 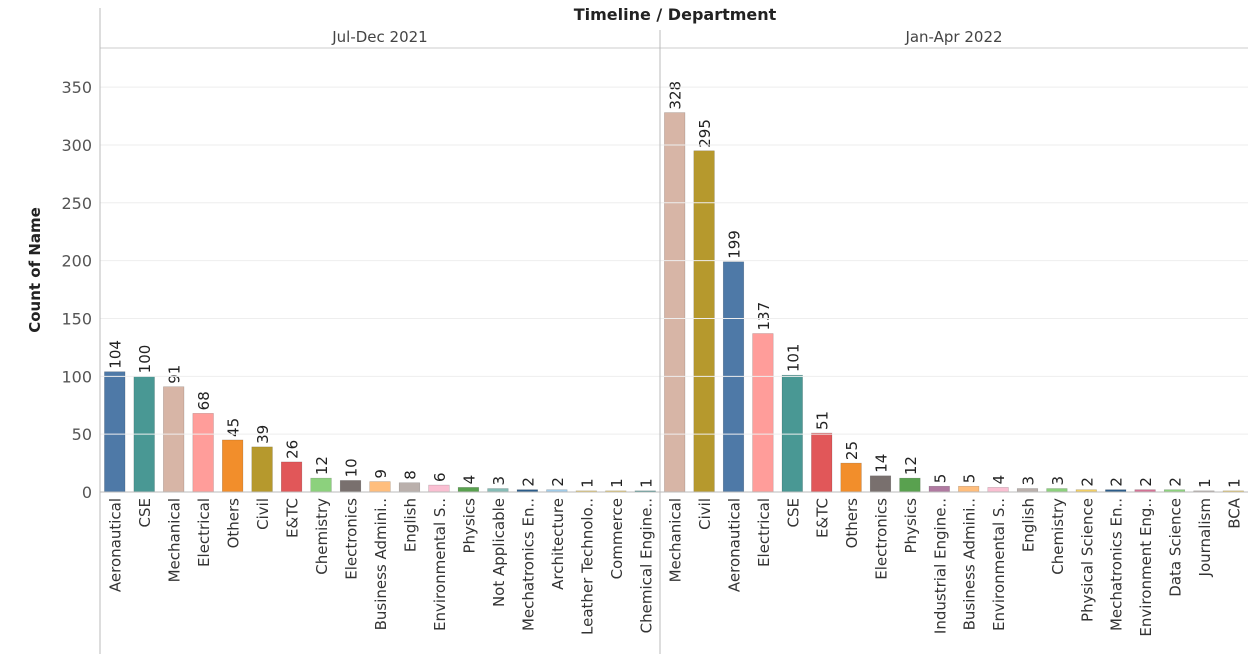 I want to click on value-label: 137, so click(x=764, y=316).